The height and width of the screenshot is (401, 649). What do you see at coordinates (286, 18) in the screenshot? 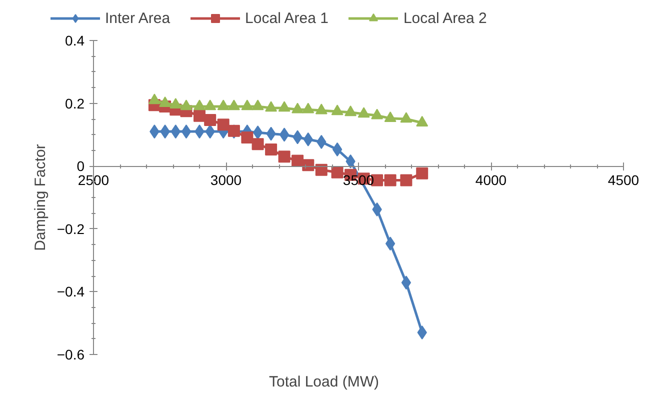
I see `legend-label: Local Area 1` at bounding box center [286, 18].